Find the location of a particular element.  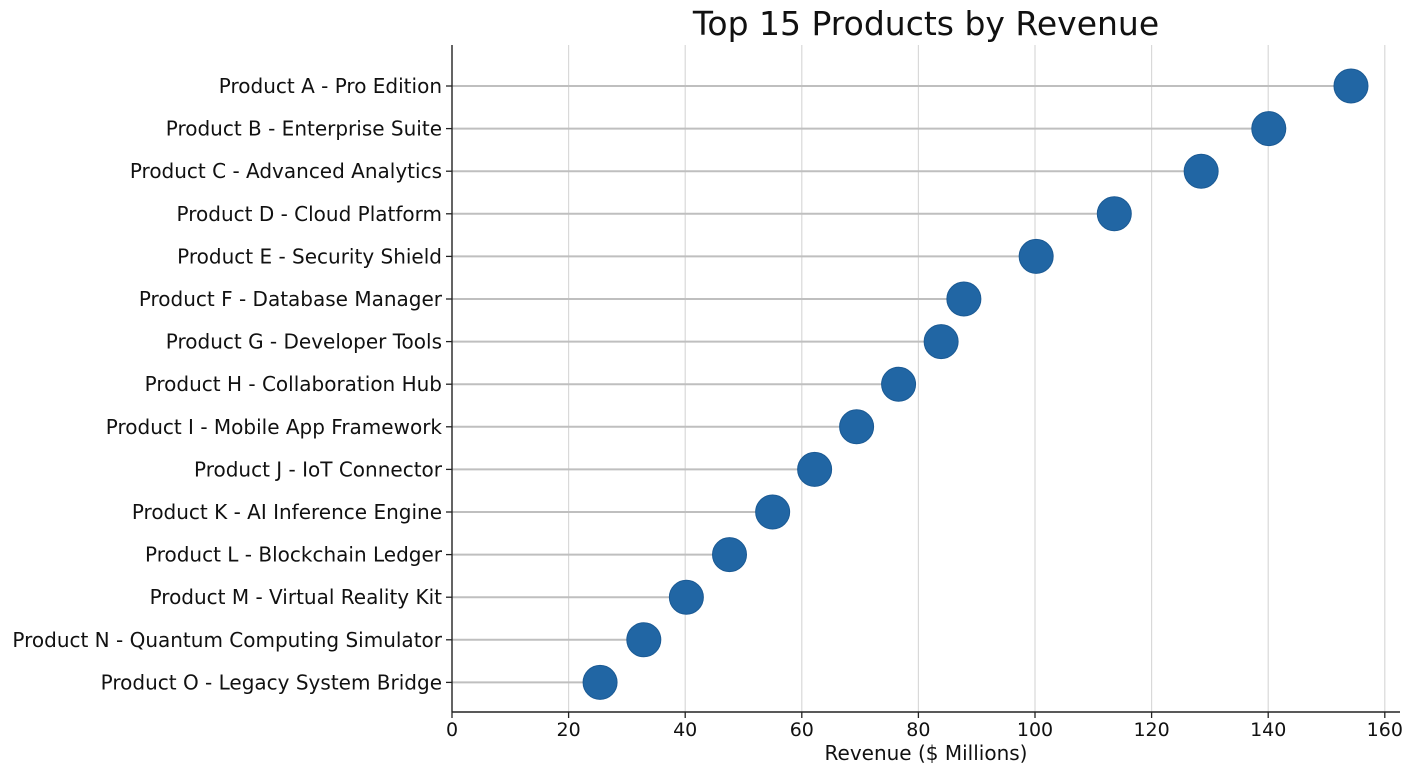

x-tick-label-100: 100 is located at coordinates (1035, 730).